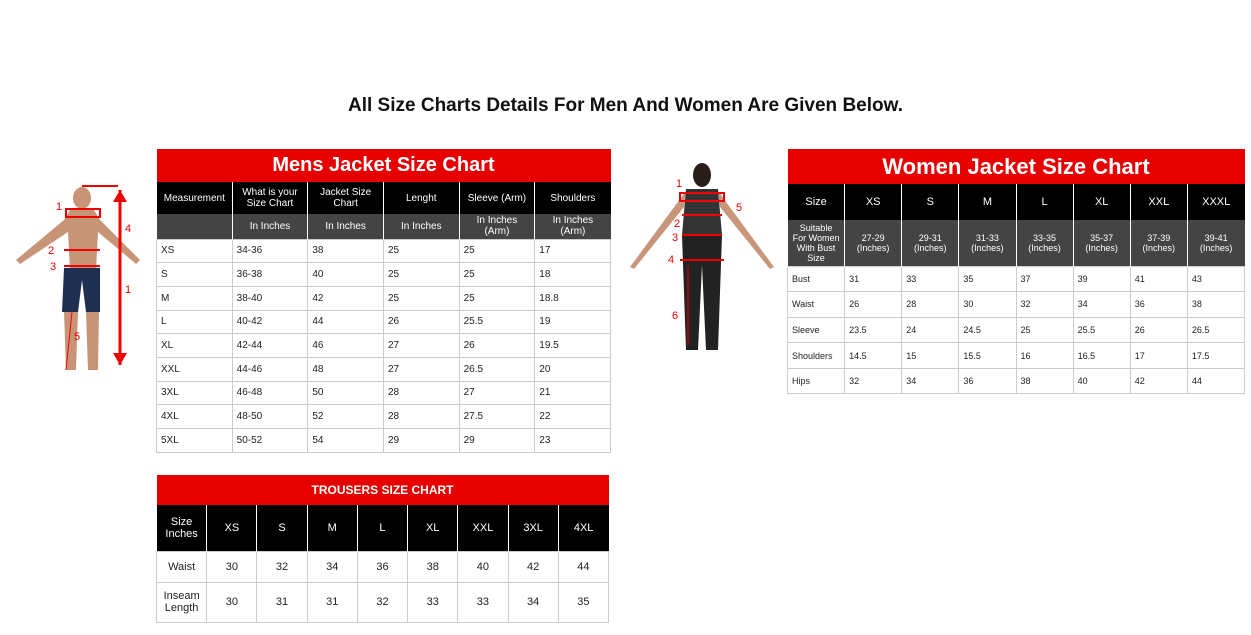  What do you see at coordinates (1216, 279) in the screenshot?
I see `table-cell: 43` at bounding box center [1216, 279].